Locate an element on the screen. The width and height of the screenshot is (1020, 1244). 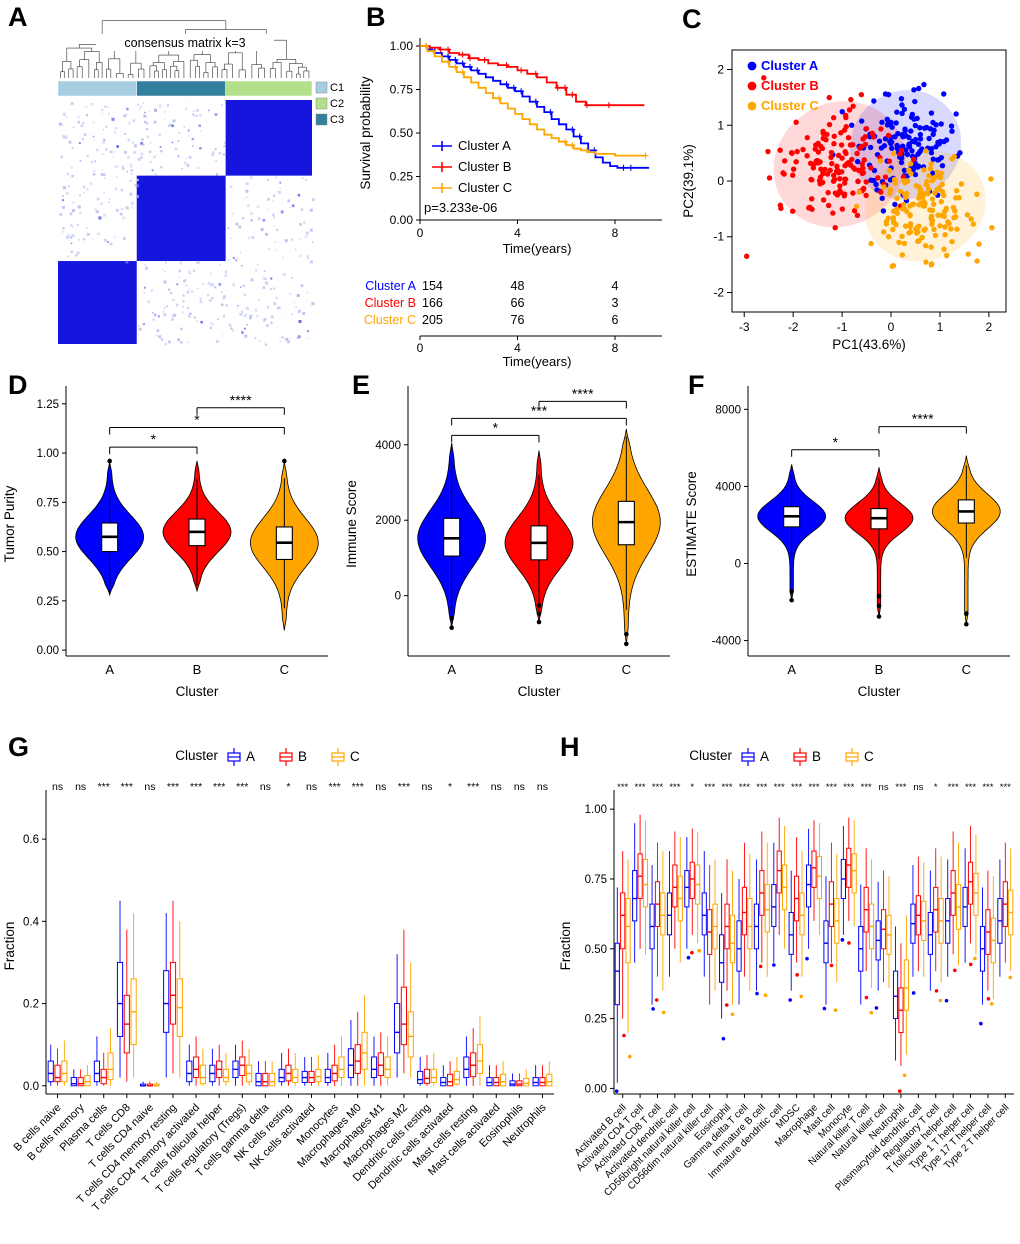
svg-text: 8000 is located at coordinates (728, 410).